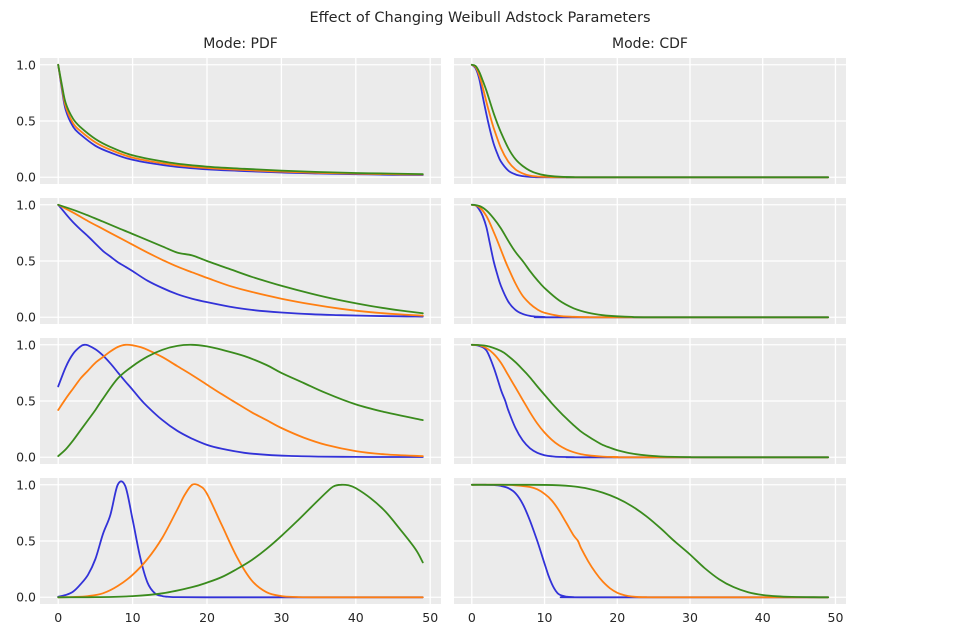 The width and height of the screenshot is (960, 640). I want to click on xtick-pdf-10: 10, so click(132, 617).